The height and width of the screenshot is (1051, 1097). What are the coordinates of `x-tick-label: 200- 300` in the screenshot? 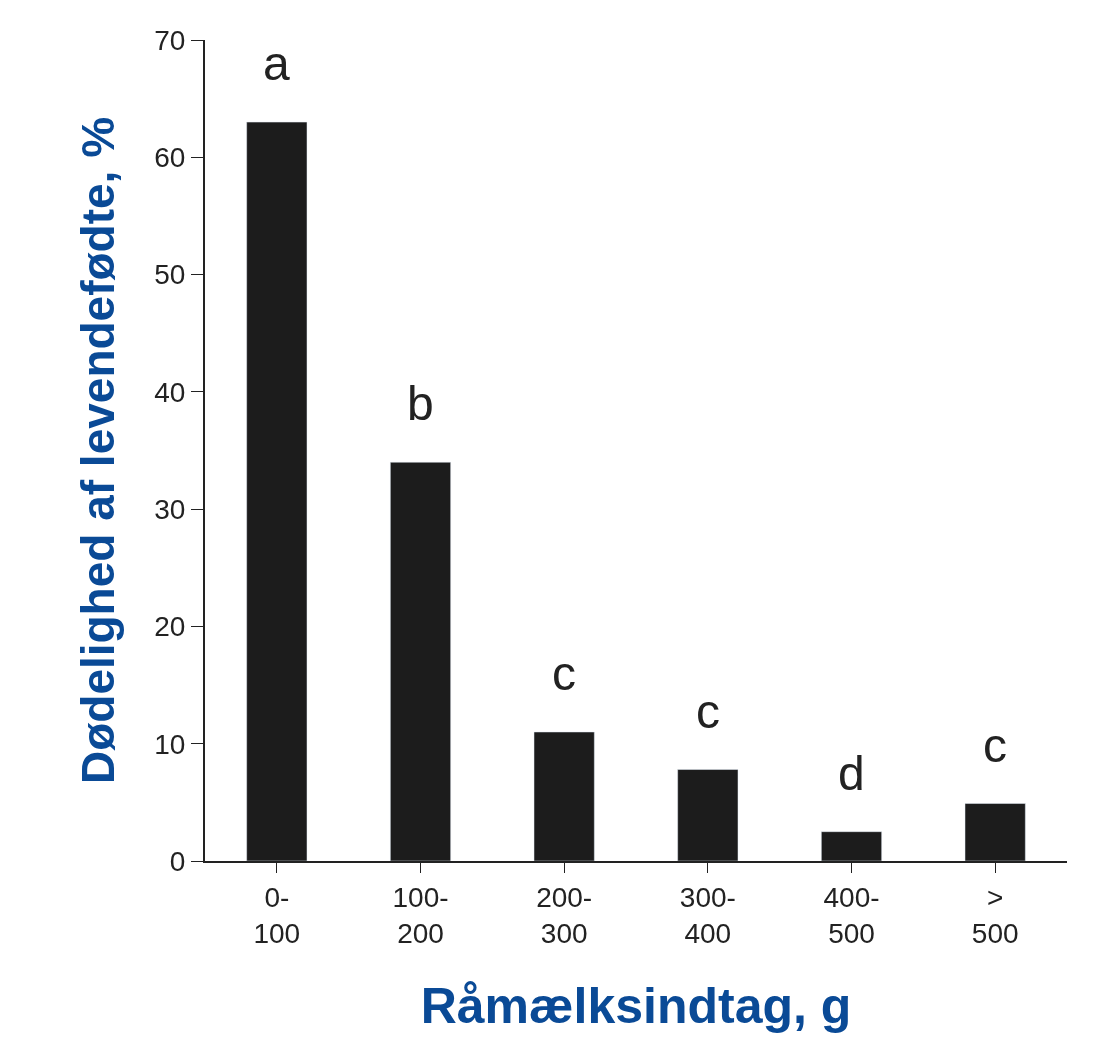 It's located at (564, 915).